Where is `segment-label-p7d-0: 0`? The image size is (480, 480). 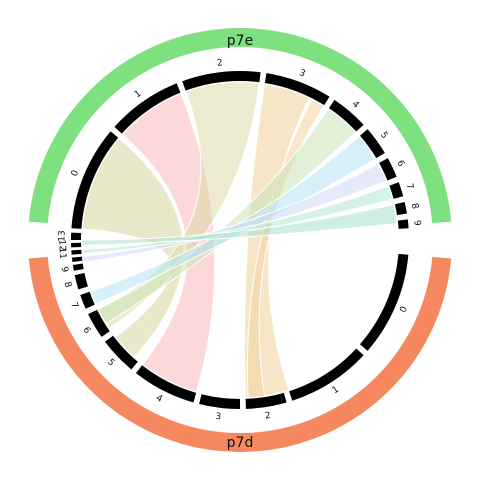
segment-label-p7d-0: 0 is located at coordinates (405, 309).